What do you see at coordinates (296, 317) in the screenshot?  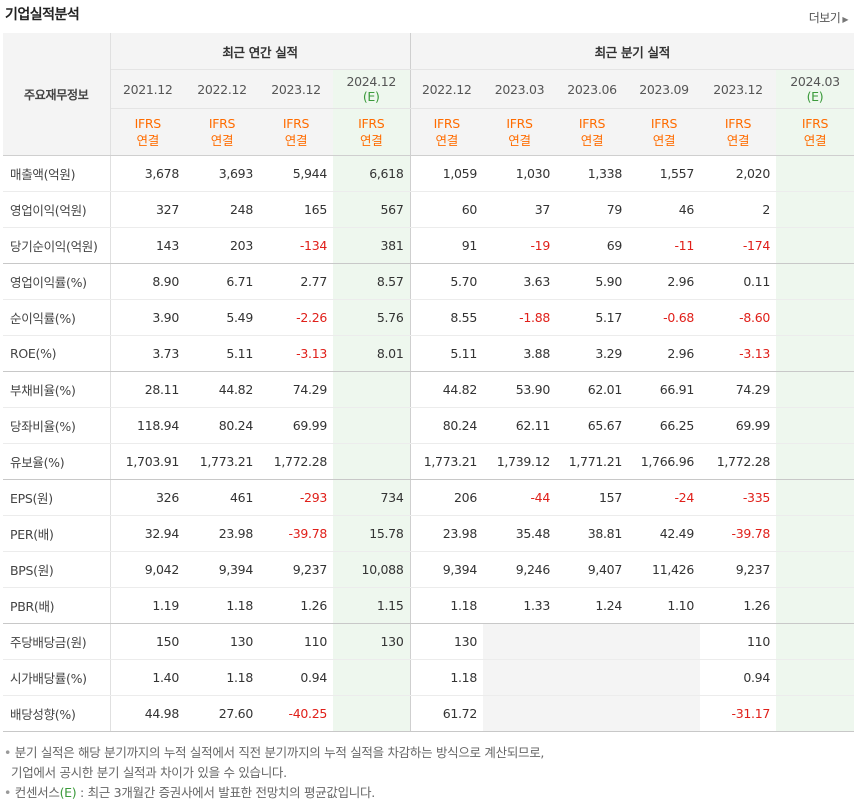 I see `table-cell: -2.26` at bounding box center [296, 317].